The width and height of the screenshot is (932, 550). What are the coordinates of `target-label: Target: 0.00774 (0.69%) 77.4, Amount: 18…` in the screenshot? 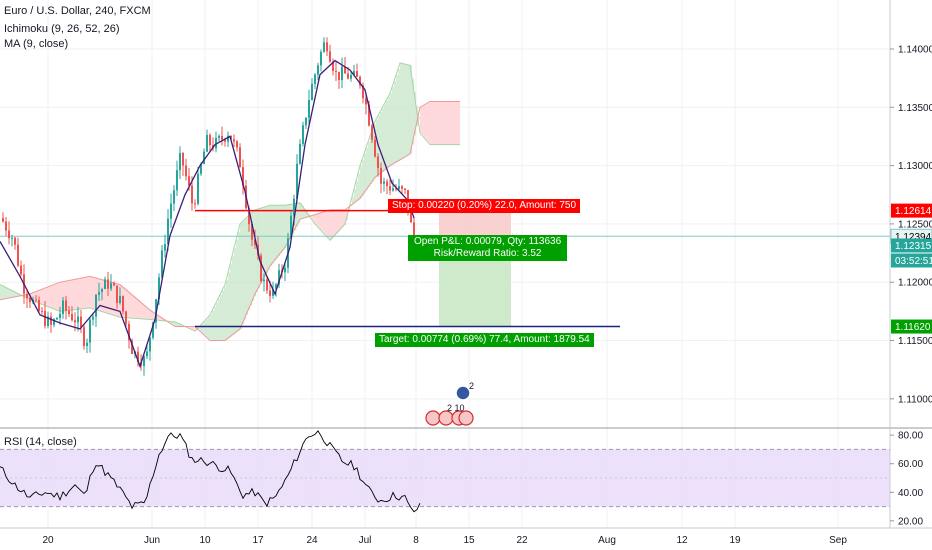 It's located at (484, 340).